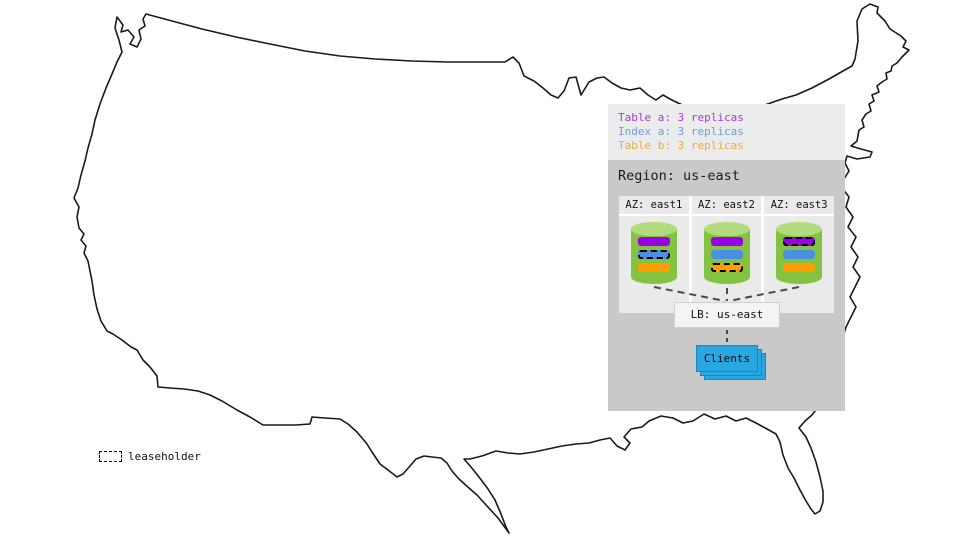 The image size is (960, 540). I want to click on legend-item-table-b: Table b: 3 replicas, so click(681, 145).